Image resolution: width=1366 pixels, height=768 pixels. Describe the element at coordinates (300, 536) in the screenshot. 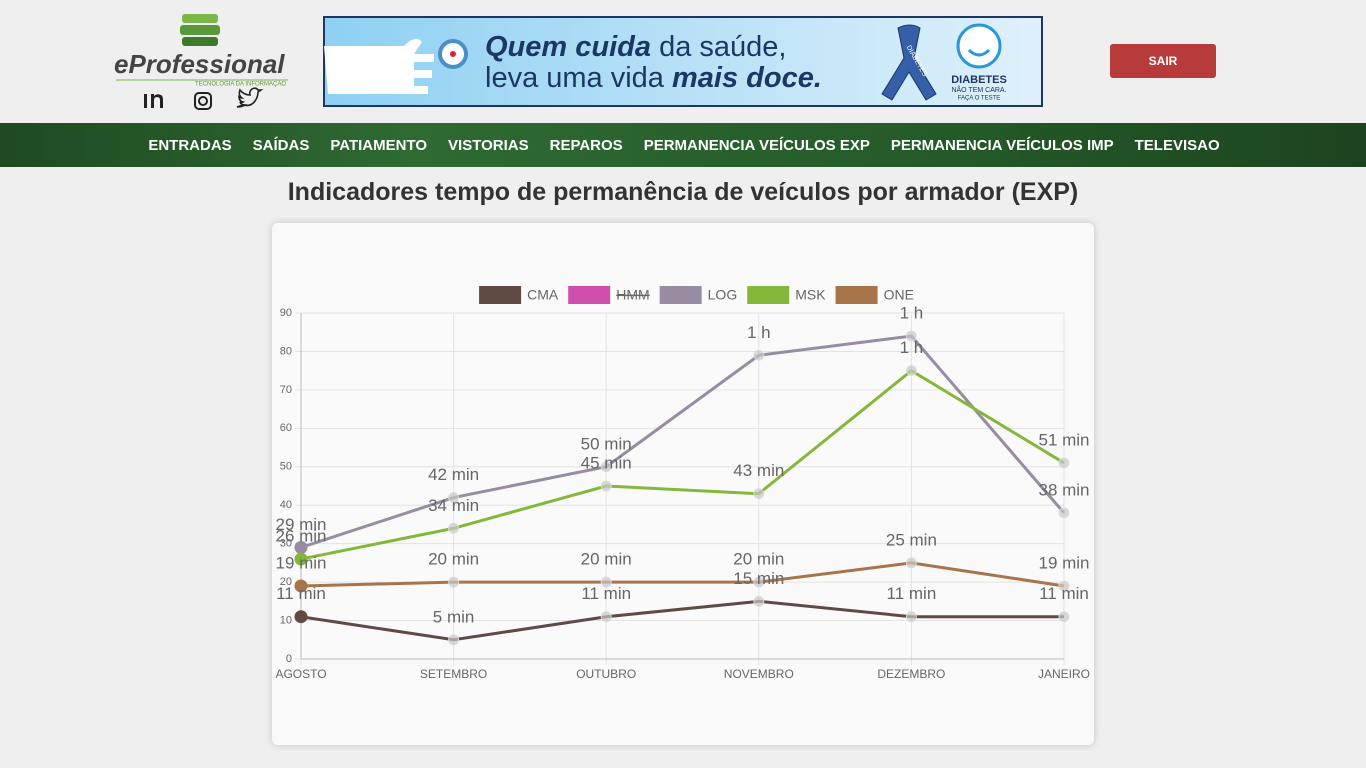

I see `data-label: 26 min` at that location.